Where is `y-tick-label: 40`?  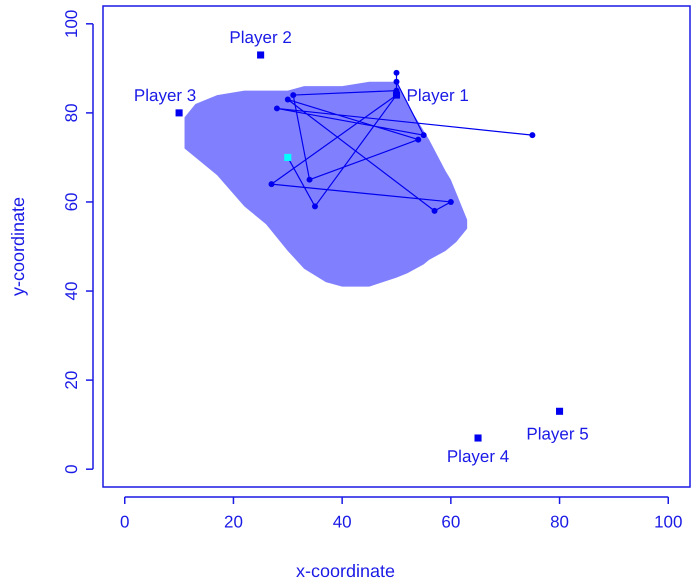 y-tick-label: 40 is located at coordinates (71, 291).